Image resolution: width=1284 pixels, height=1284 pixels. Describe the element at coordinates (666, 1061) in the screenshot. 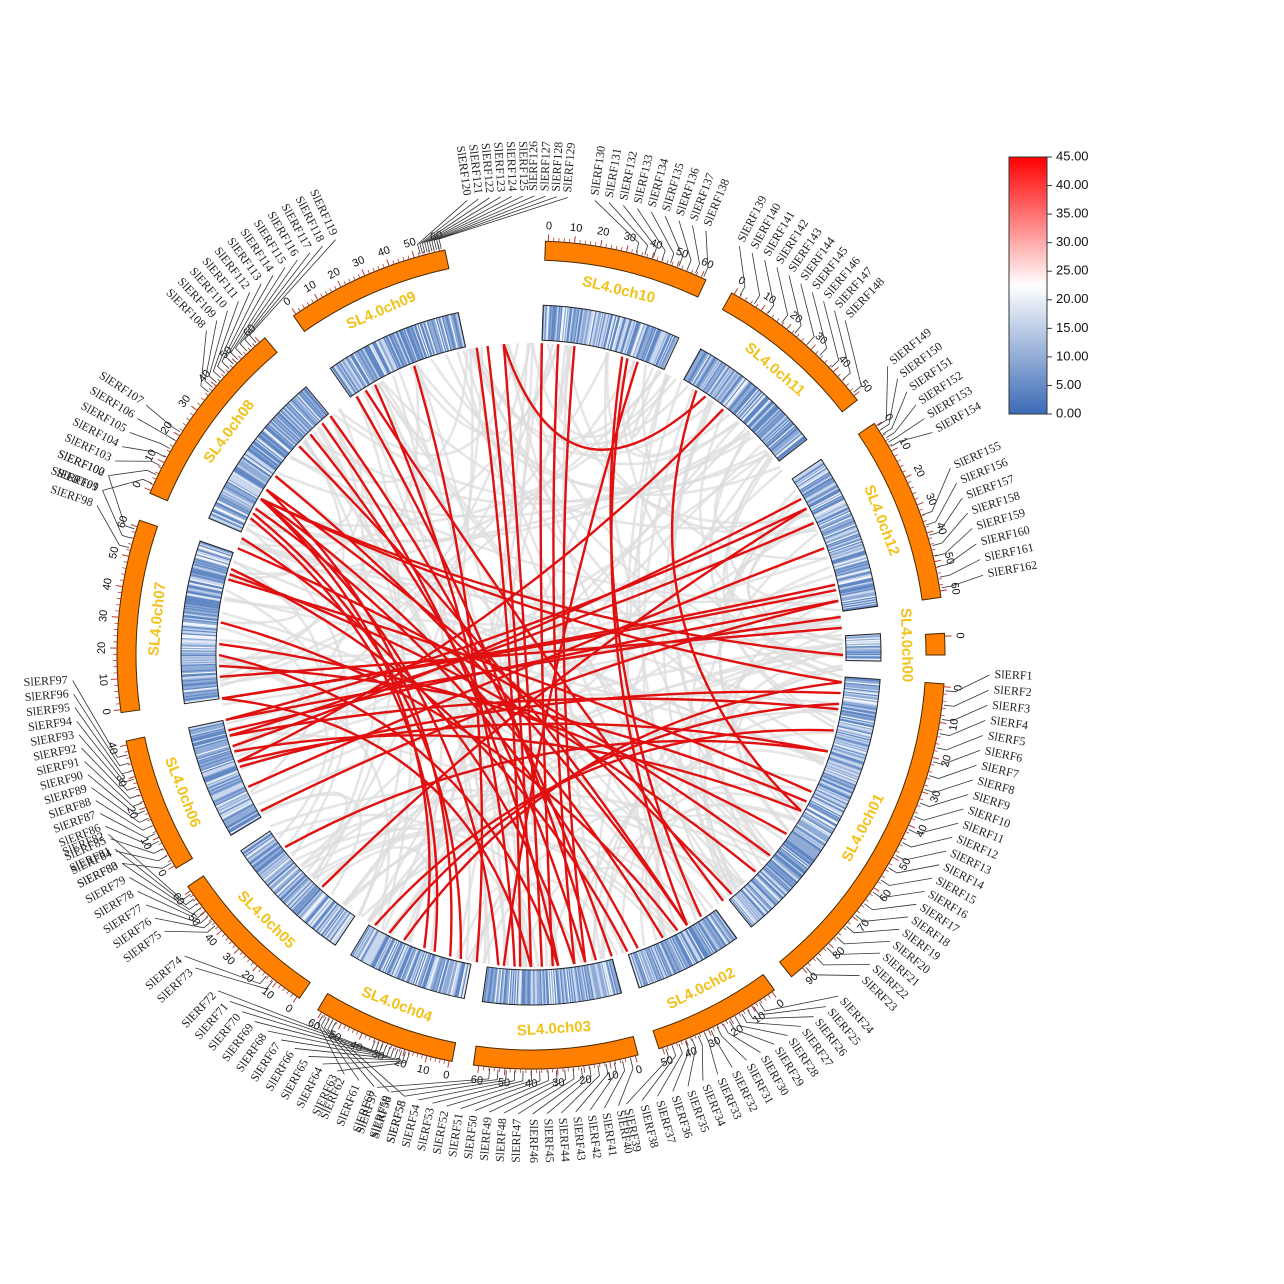

I see `tick-label: 50` at that location.